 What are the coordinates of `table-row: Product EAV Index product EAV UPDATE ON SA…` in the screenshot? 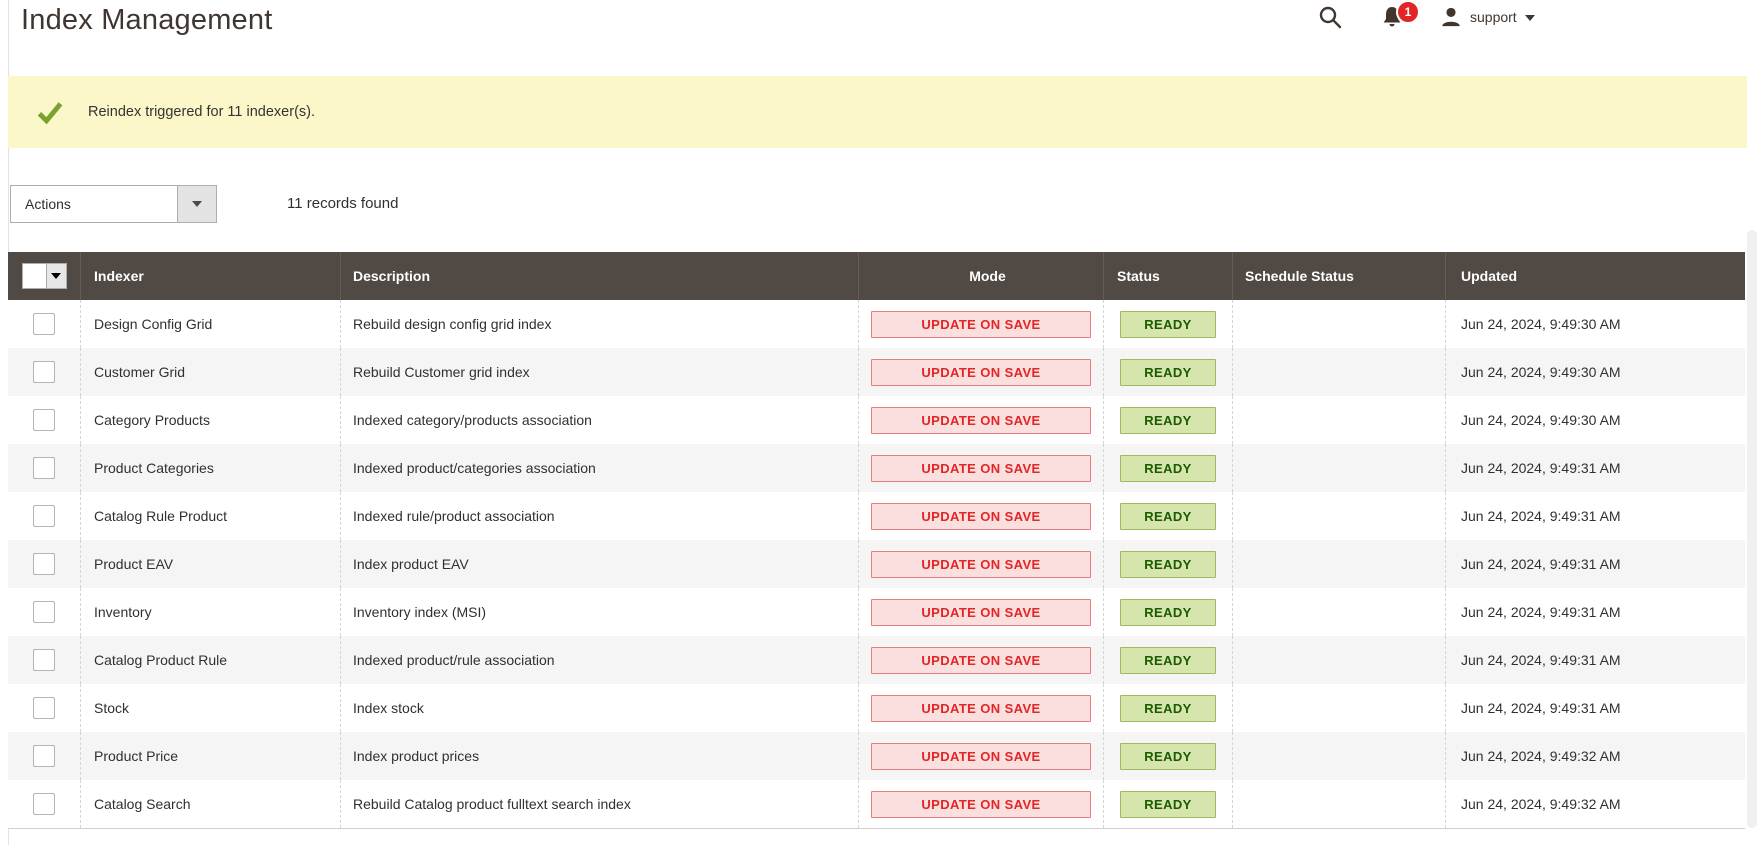 It's located at (876, 564).